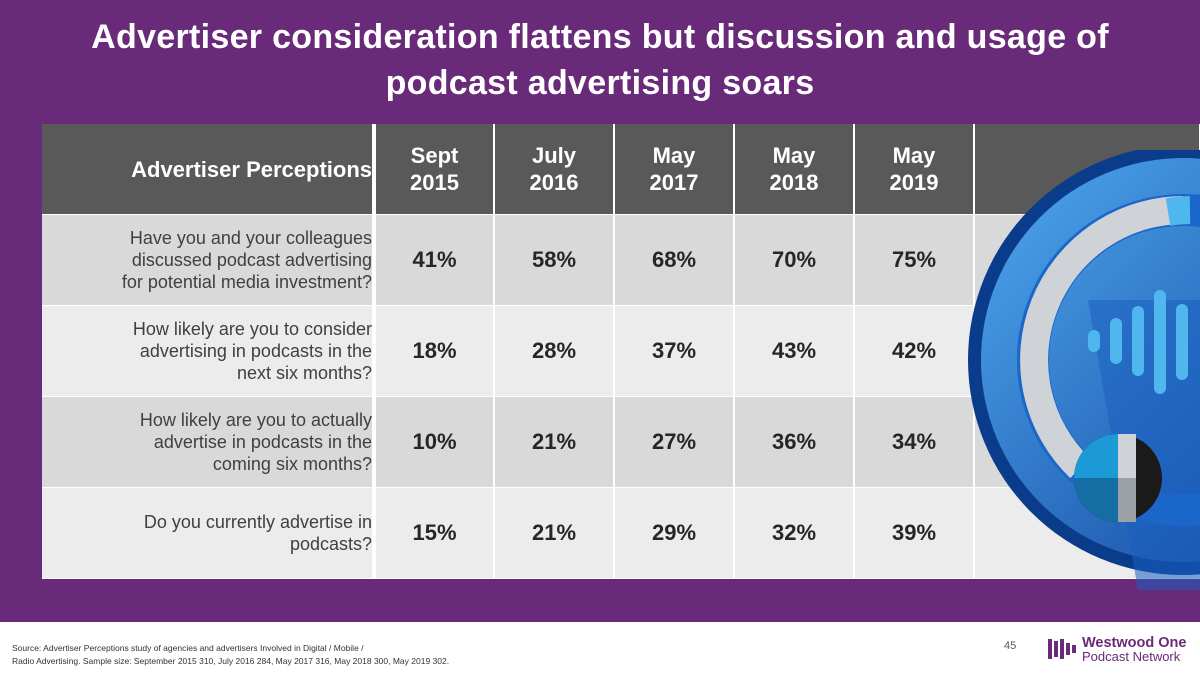  What do you see at coordinates (674, 169) in the screenshot?
I see `header-col-2017: May 2017` at bounding box center [674, 169].